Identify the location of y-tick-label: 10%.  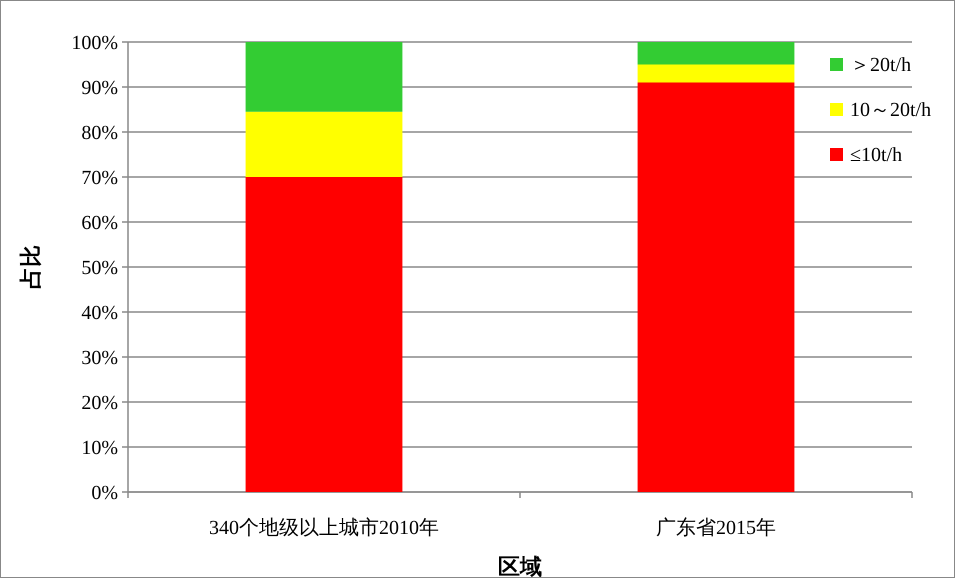
(99, 448).